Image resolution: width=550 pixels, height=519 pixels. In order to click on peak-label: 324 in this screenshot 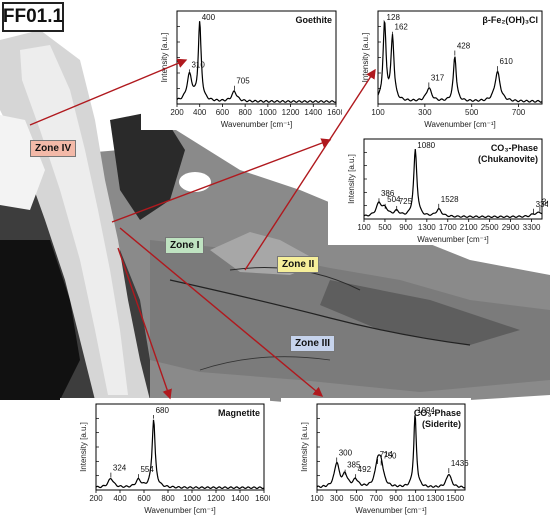, I will do `click(120, 468)`.